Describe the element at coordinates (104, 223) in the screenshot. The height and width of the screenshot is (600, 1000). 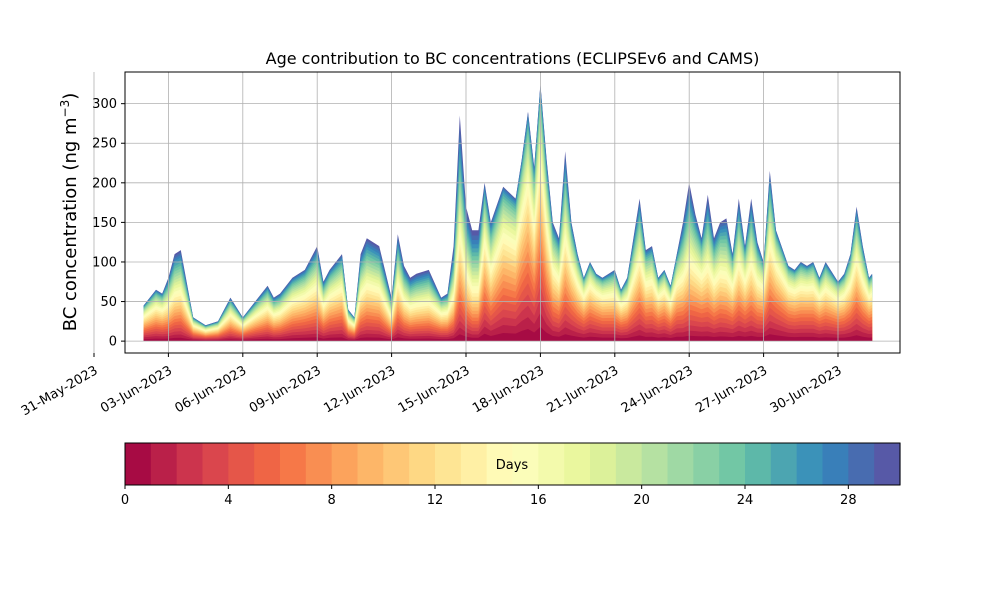
I see `y-tick-label: 150` at that location.